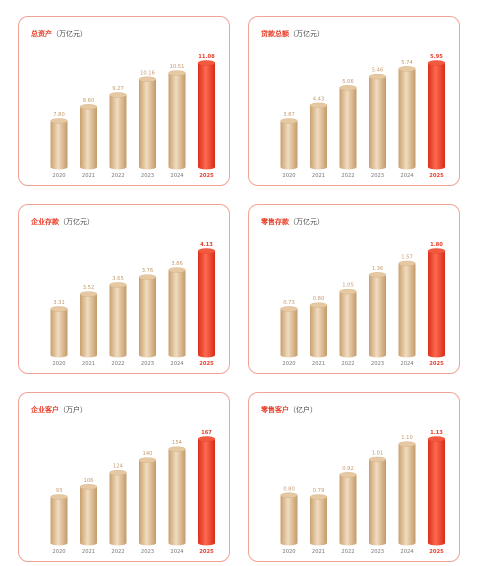 Image resolution: width=480 pixels, height=566 pixels. Describe the element at coordinates (275, 34) in the screenshot. I see `chart-title-main: 贷款总额` at that location.